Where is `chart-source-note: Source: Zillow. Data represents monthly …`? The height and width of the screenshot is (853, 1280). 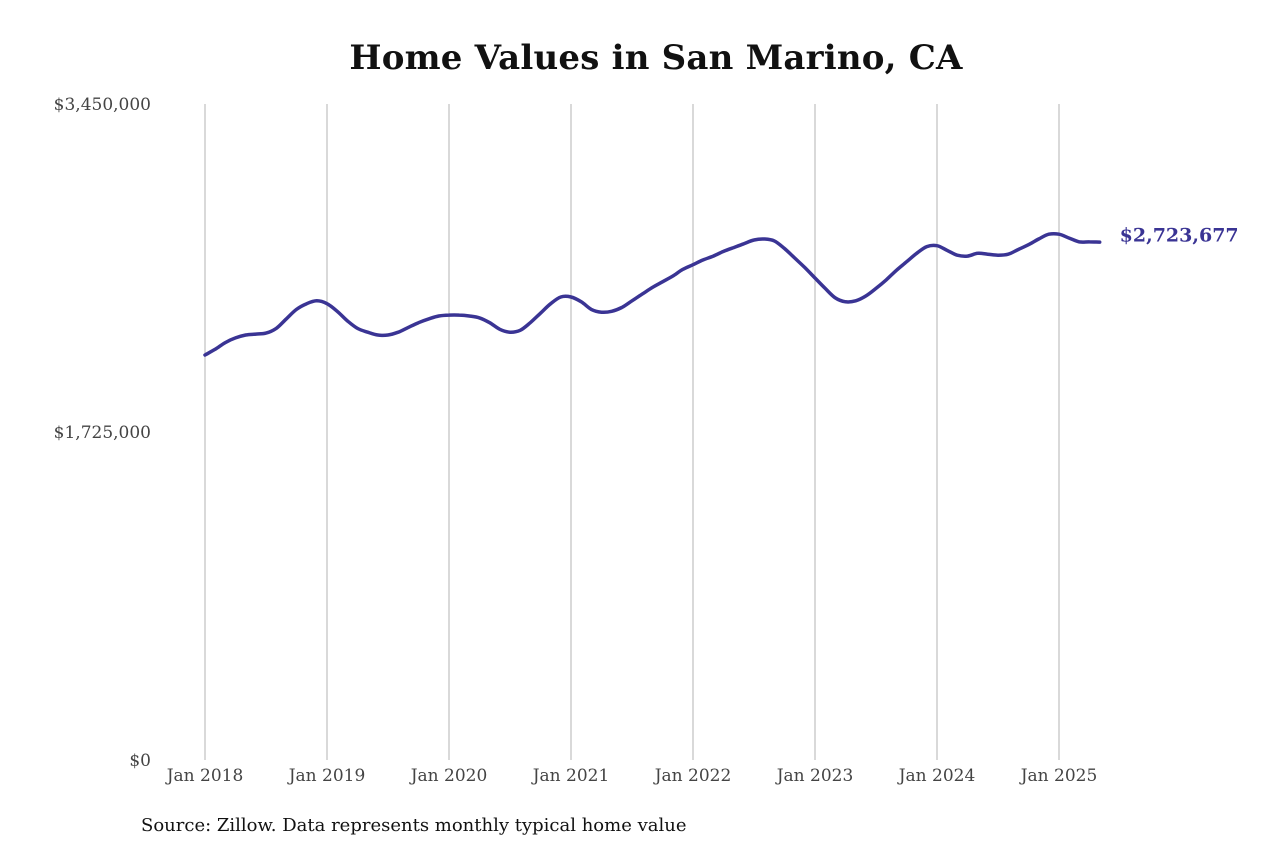
chart-source-note: Source: Zillow. Data represents monthly … is located at coordinates (414, 825).